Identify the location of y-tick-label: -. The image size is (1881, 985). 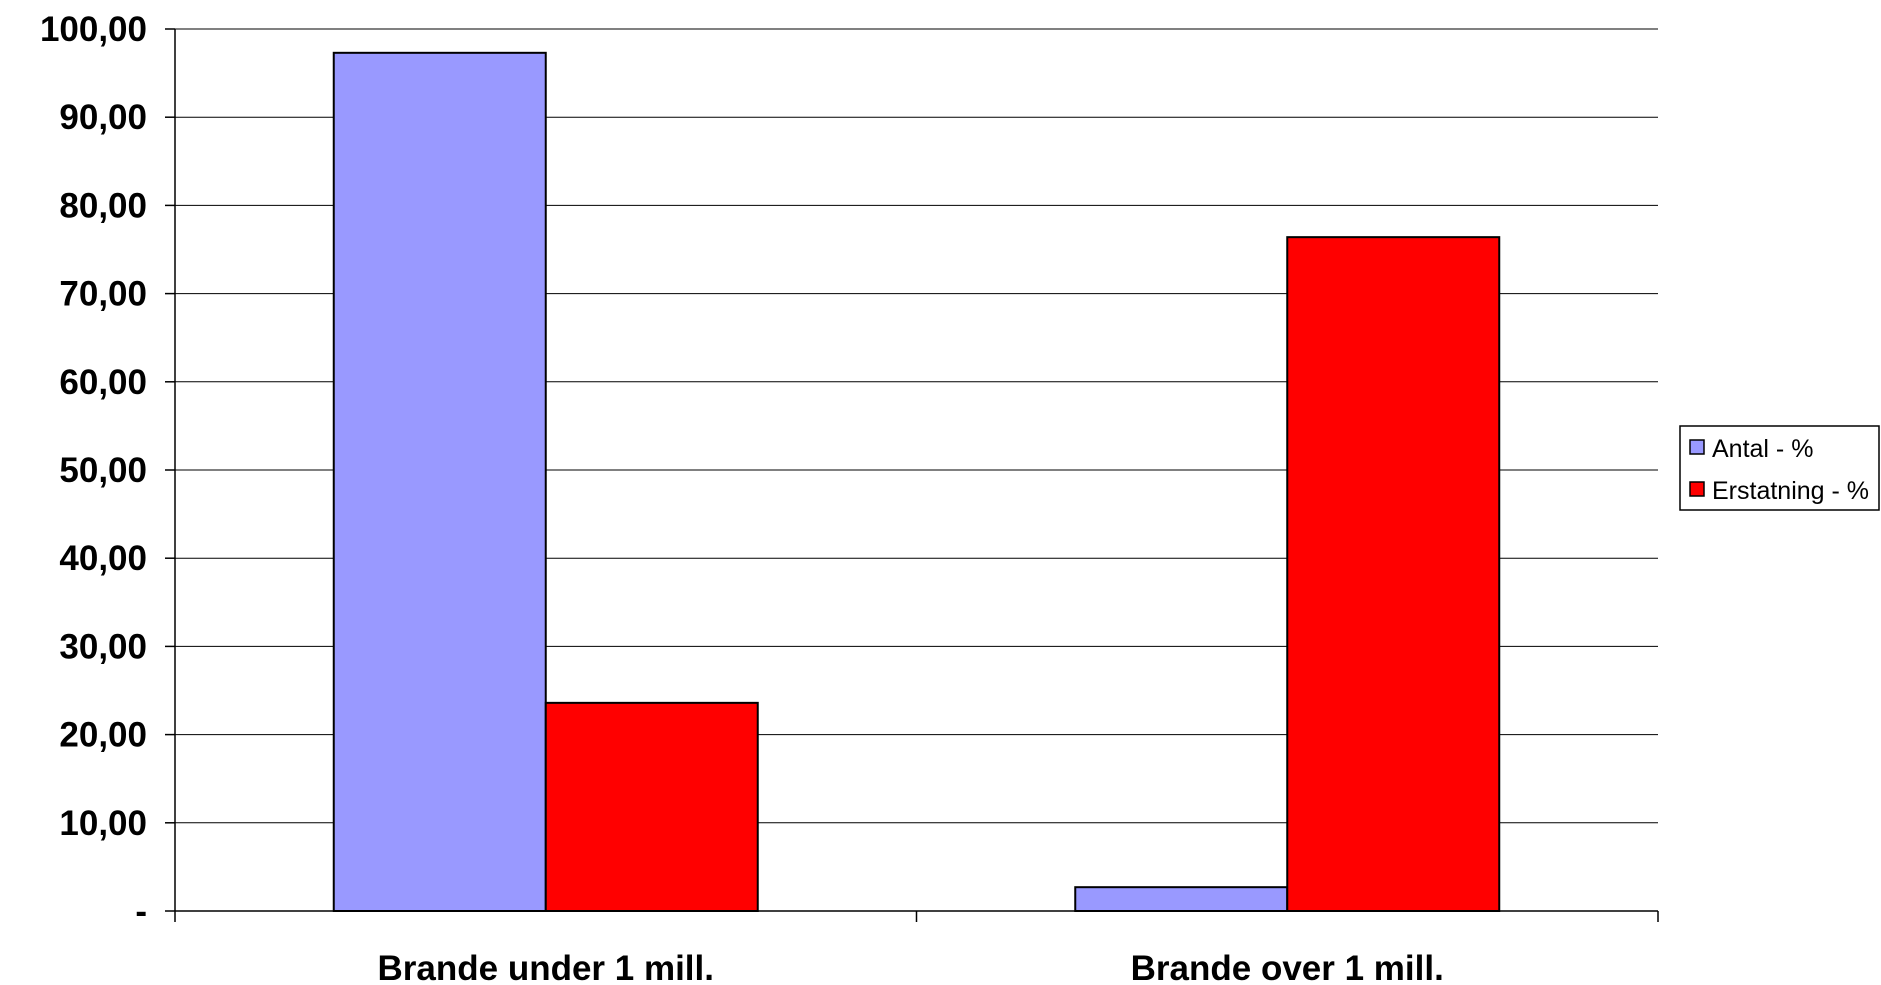
(141, 911).